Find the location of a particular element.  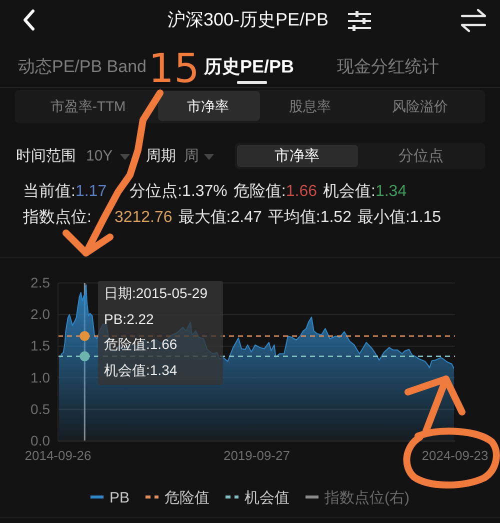

annotation: PB:2.22 is located at coordinates (129, 318).